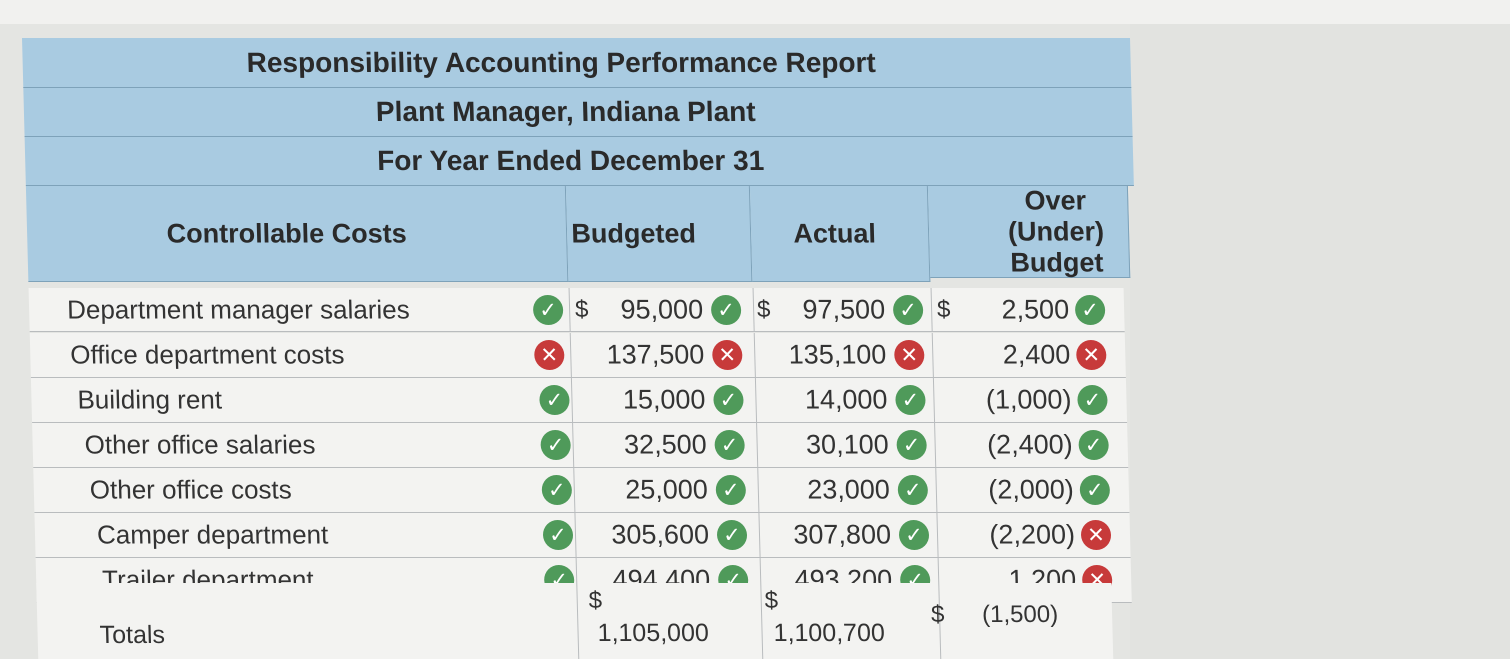 This screenshot has height=659, width=1510. I want to click on budgeted-value: 95,000, so click(662, 309).